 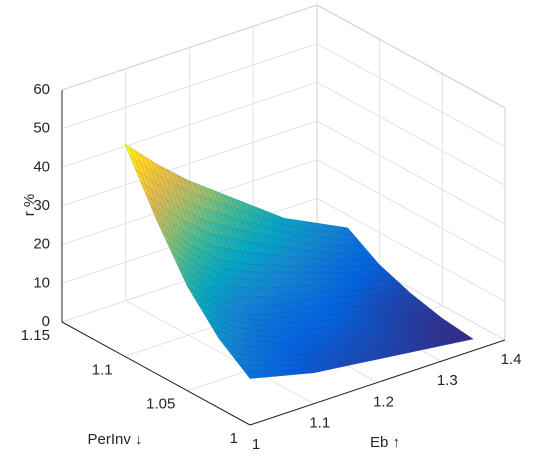 I want to click on x-tick-label: 1.3, so click(x=447, y=380).